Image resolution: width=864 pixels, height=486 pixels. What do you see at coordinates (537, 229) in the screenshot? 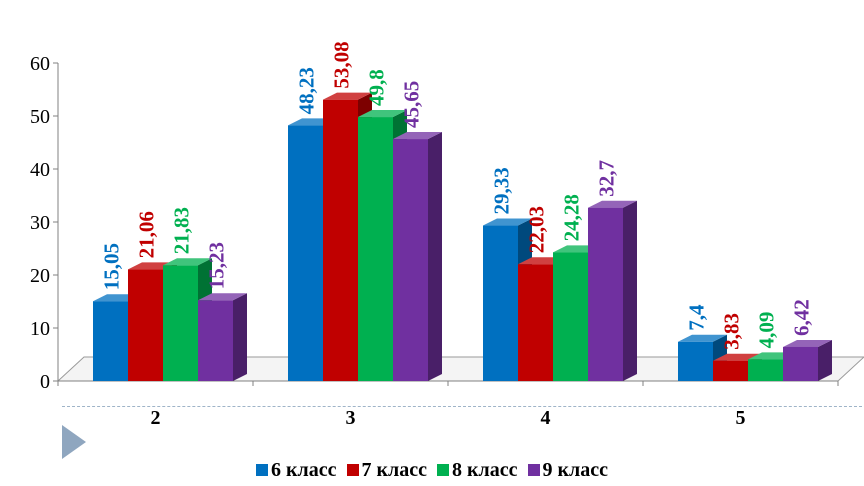
I see `data-label: 22,03` at bounding box center [537, 229].